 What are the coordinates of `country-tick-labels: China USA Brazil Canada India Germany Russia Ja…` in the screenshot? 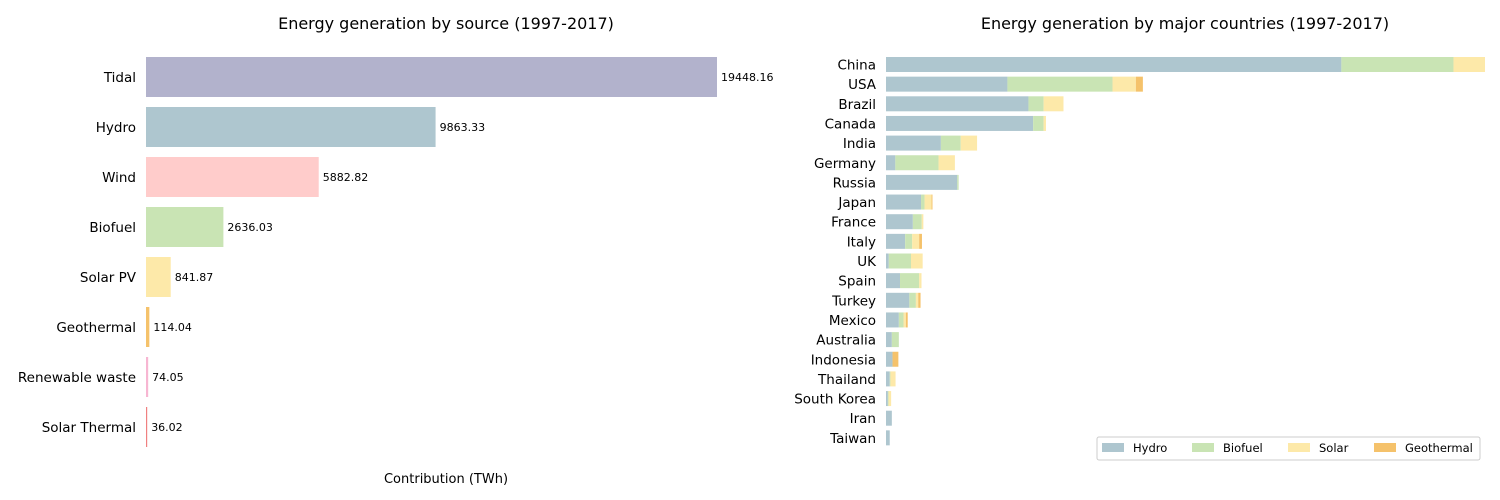 It's located at (835, 252).